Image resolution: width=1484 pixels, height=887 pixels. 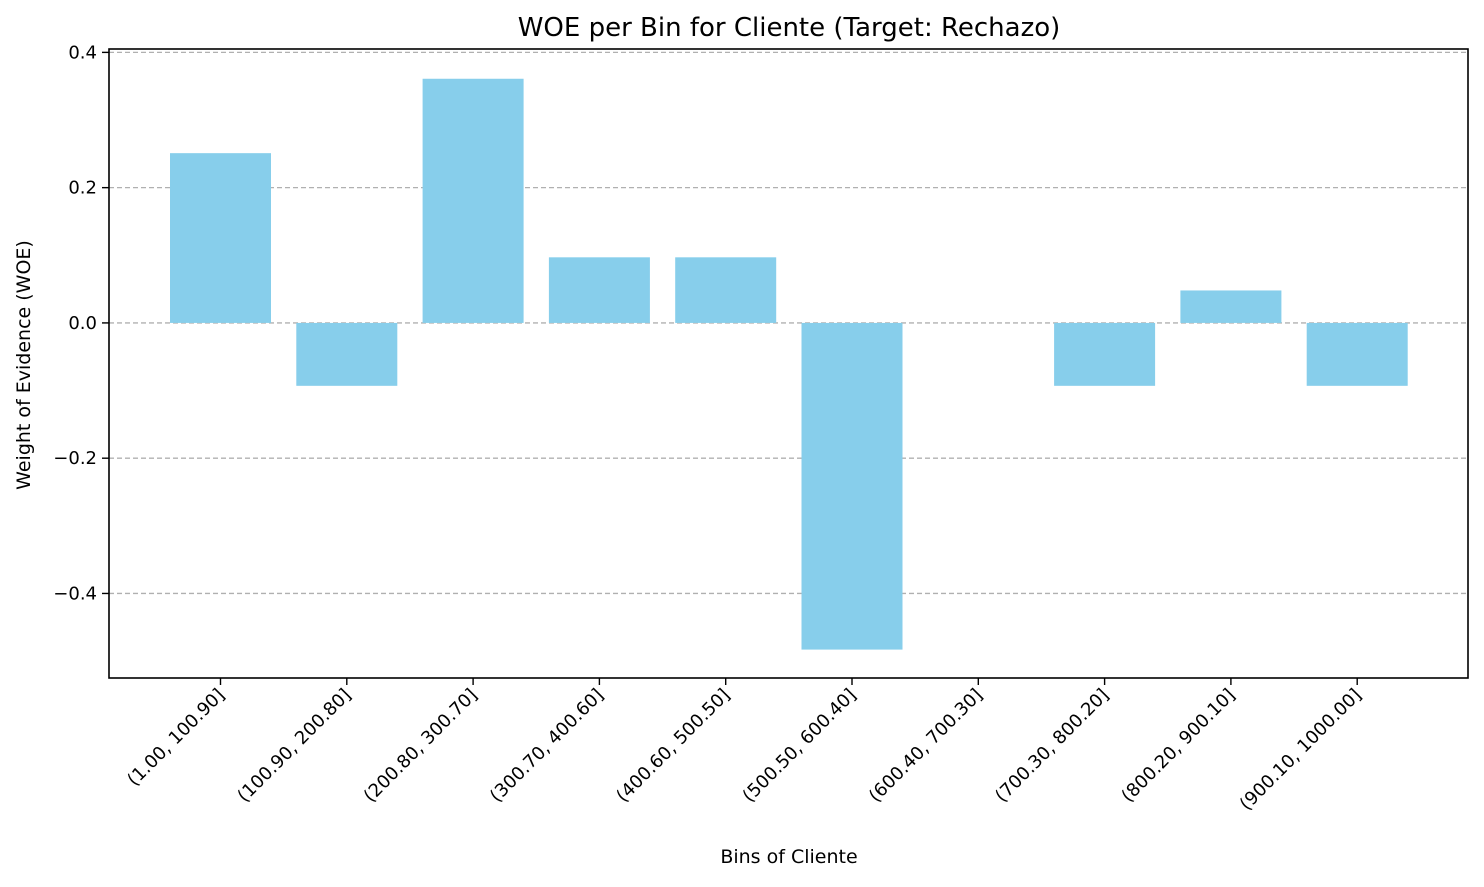 What do you see at coordinates (800, 746) in the screenshot?
I see `x-tick-label: (500.50, 600.40]` at bounding box center [800, 746].